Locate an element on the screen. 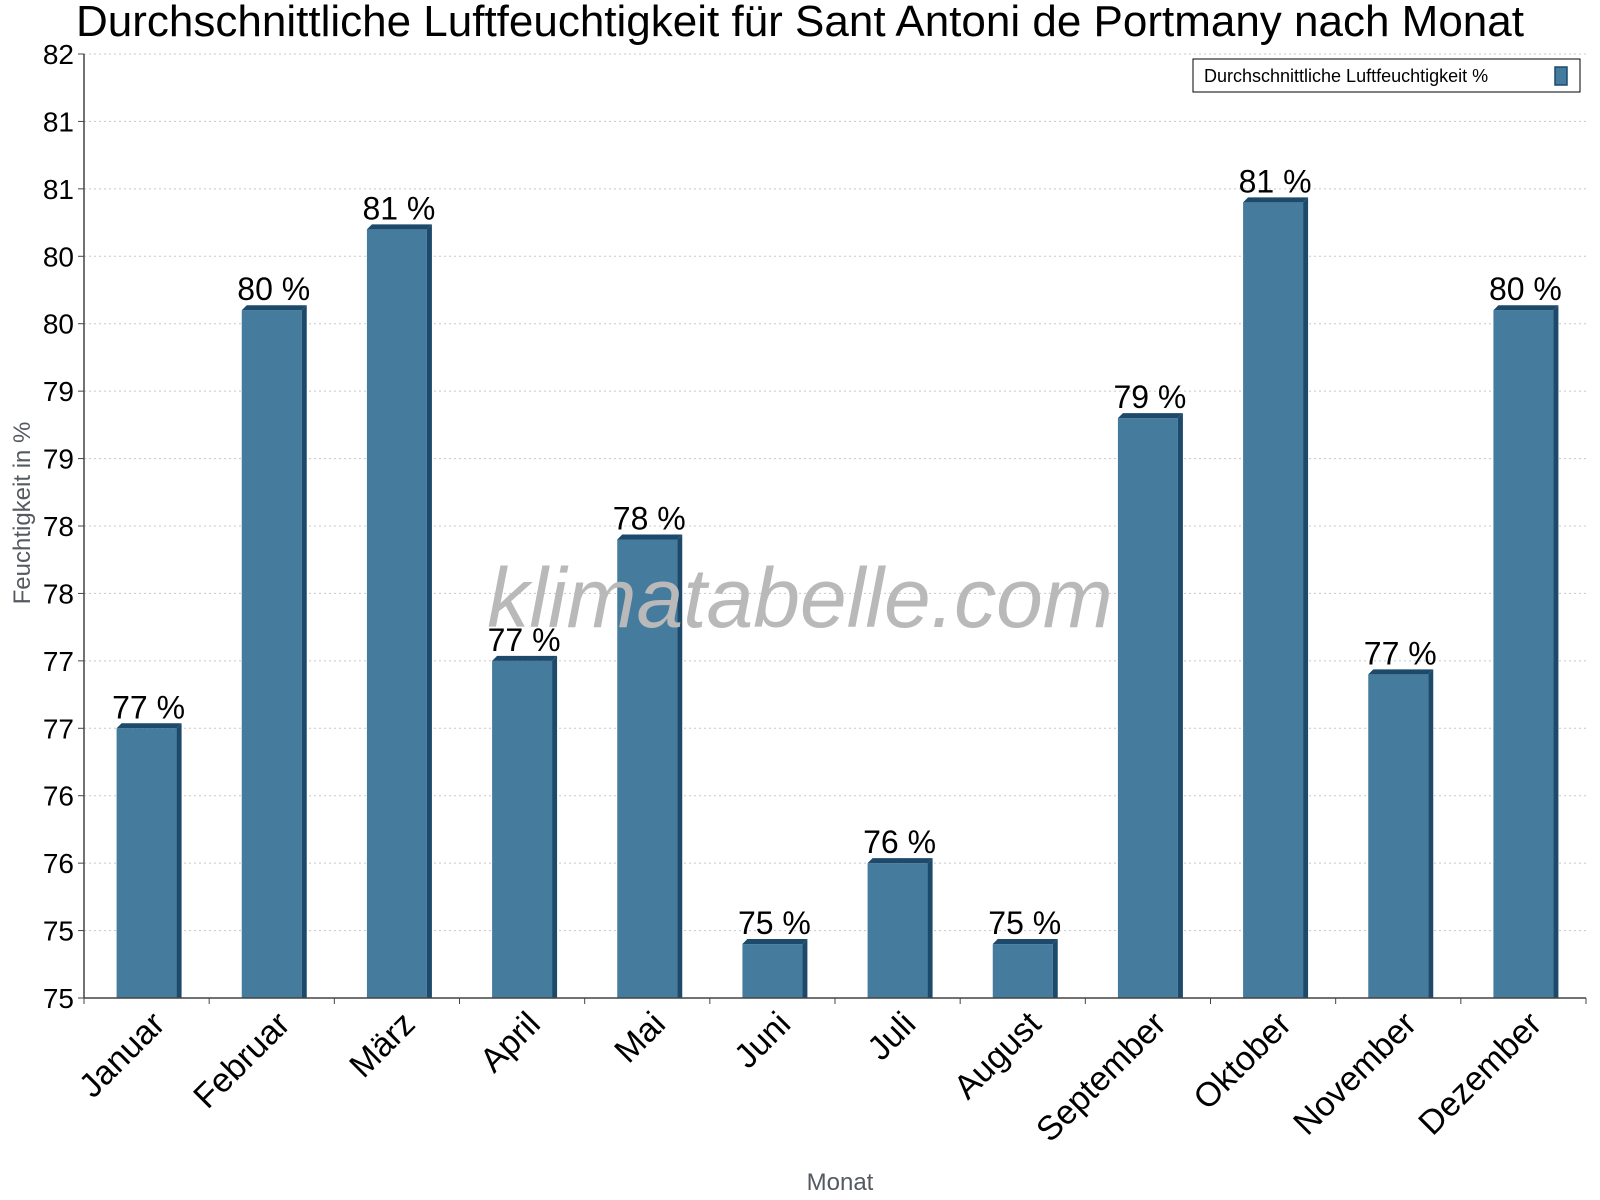 This screenshot has height=1200, width=1600. bar-value-label: 79 % is located at coordinates (1149, 397).